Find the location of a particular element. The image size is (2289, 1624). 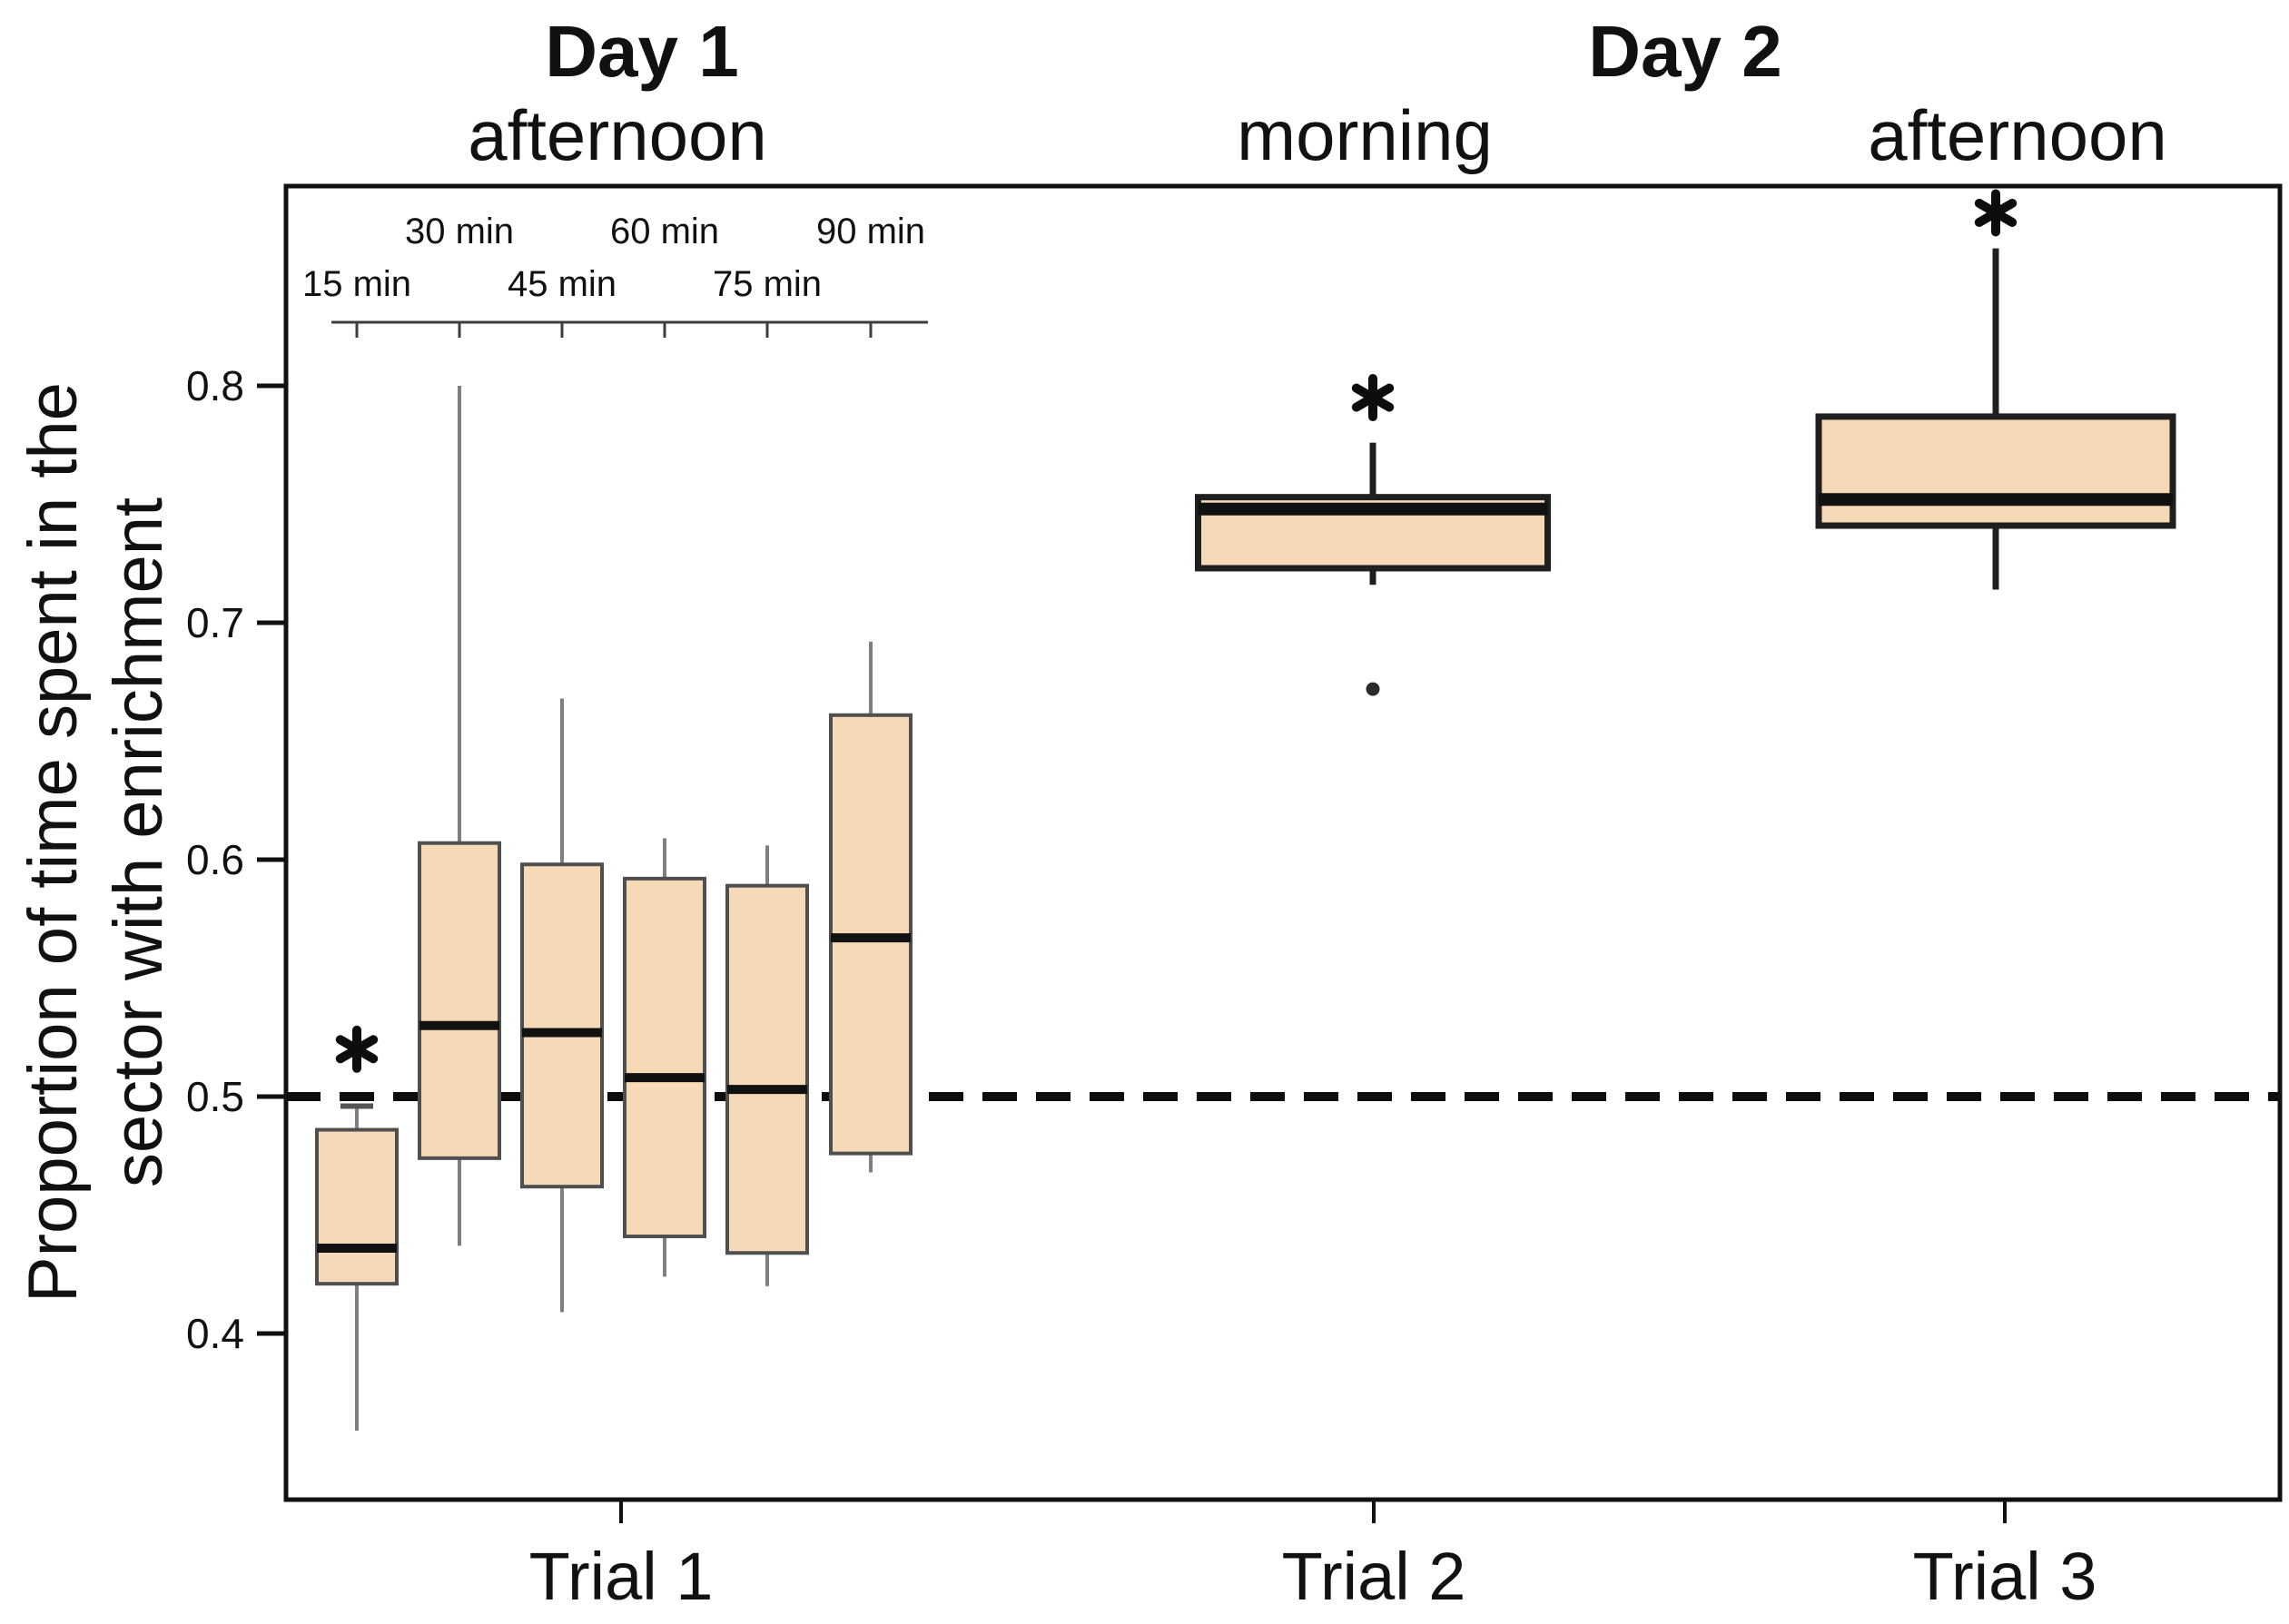

x-category-label: Trial 1 is located at coordinates (621, 1576).